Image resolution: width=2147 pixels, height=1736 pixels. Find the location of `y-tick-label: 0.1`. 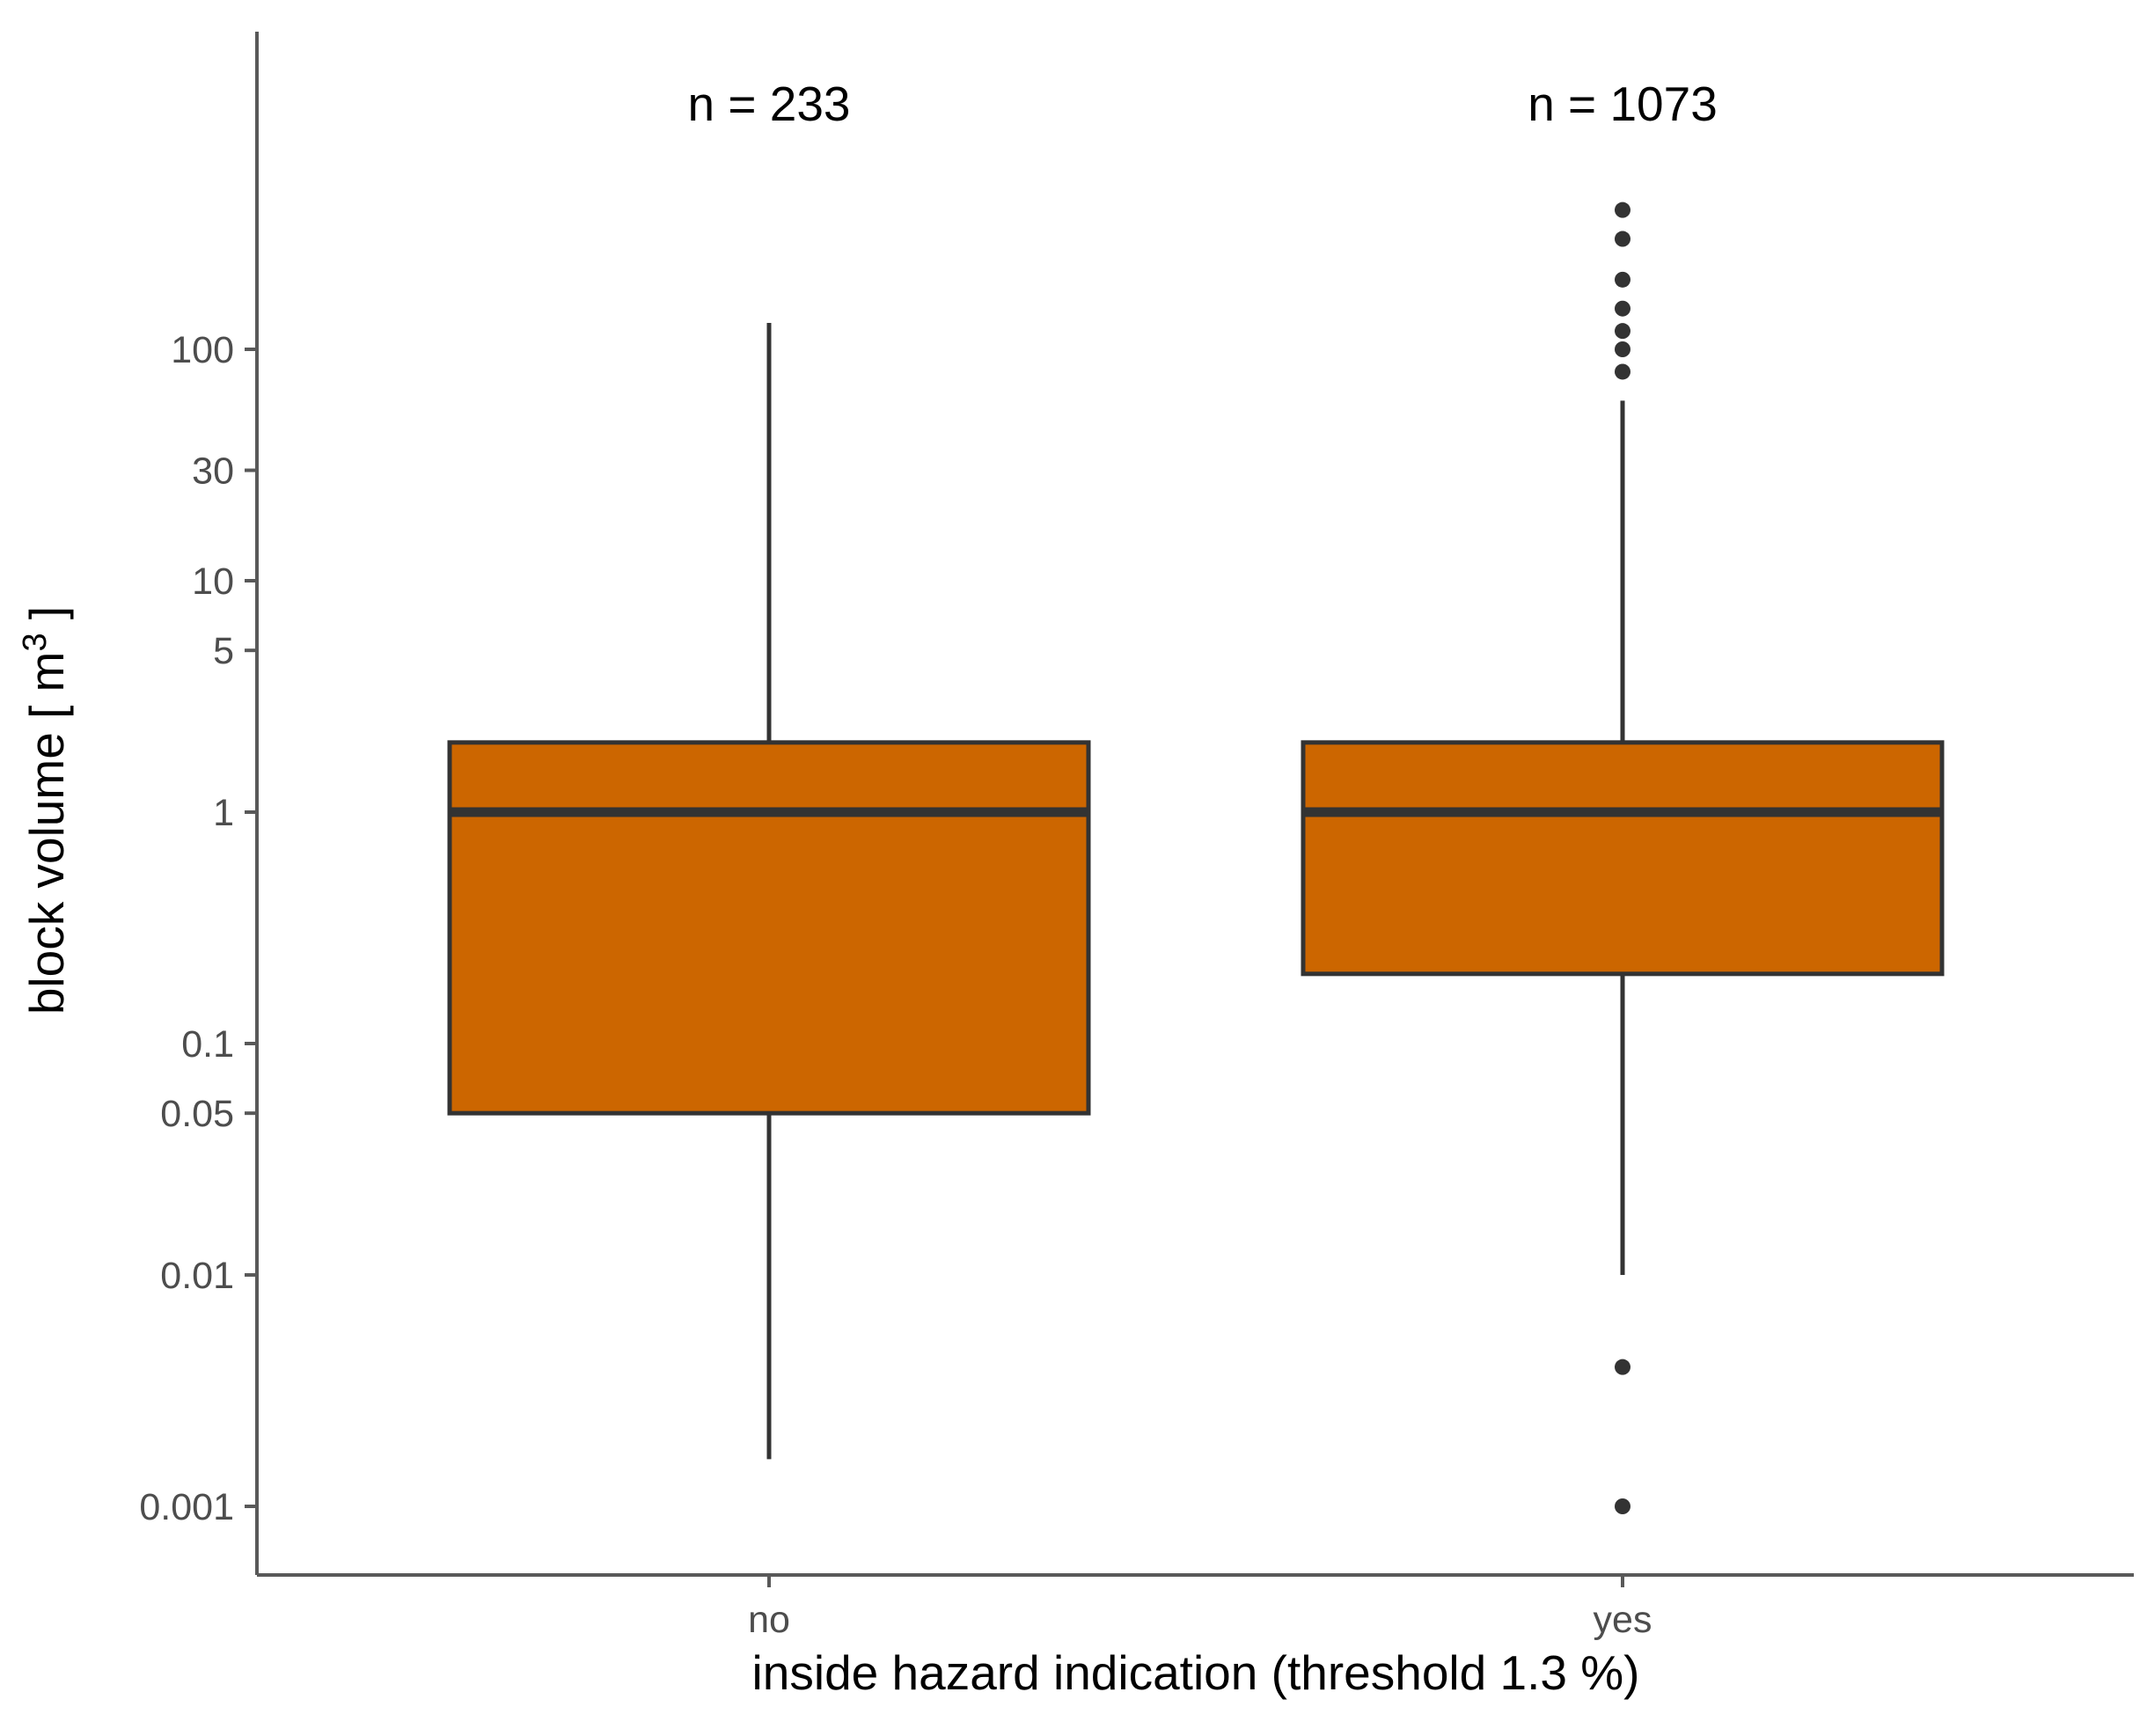

y-tick-label: 0.1 is located at coordinates (208, 1044).